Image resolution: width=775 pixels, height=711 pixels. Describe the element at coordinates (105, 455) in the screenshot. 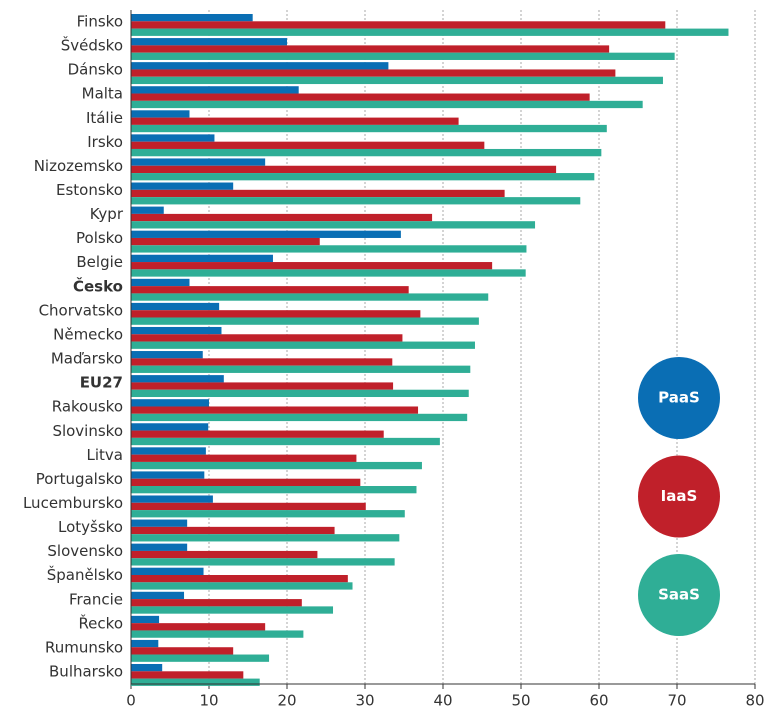

I see `y-tick-label: Litva` at that location.